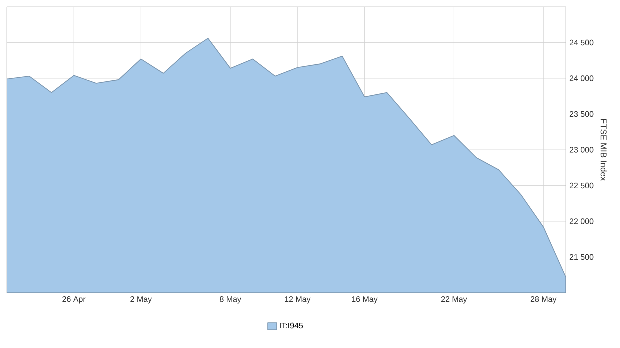  What do you see at coordinates (543, 300) in the screenshot?
I see `x-tick-label: 28 May` at bounding box center [543, 300].